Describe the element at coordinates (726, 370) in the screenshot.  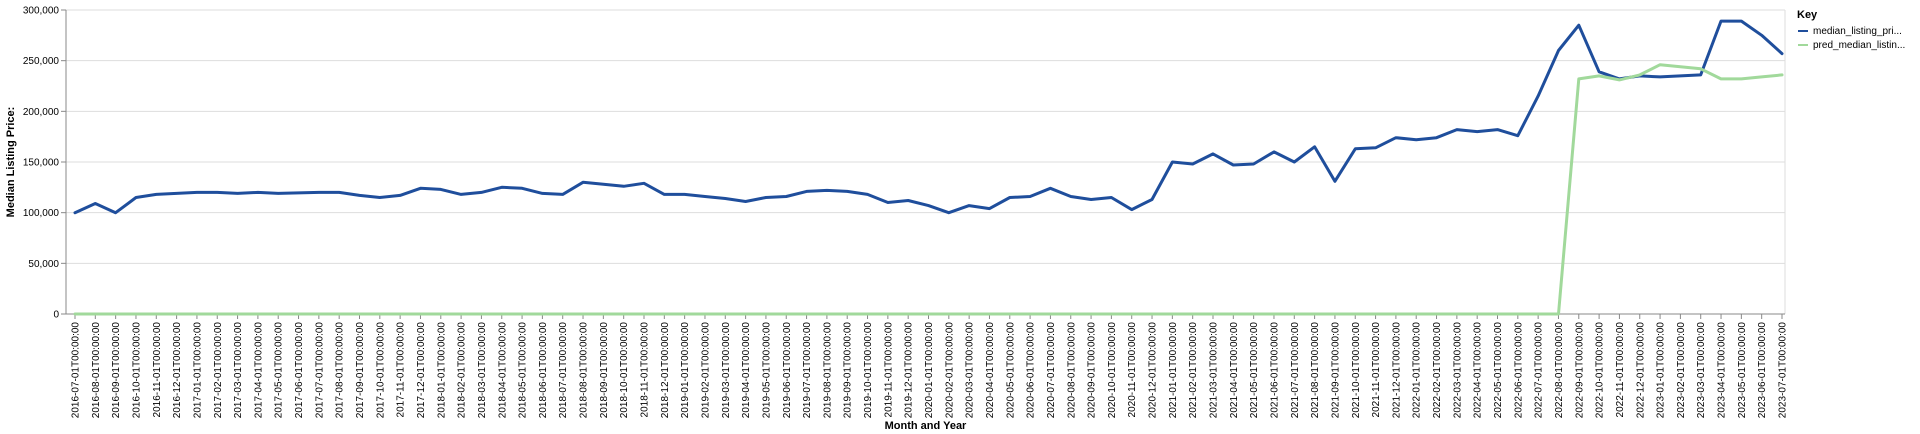
I see `x-tick-label: 2019-03-01T00:00:00` at that location.